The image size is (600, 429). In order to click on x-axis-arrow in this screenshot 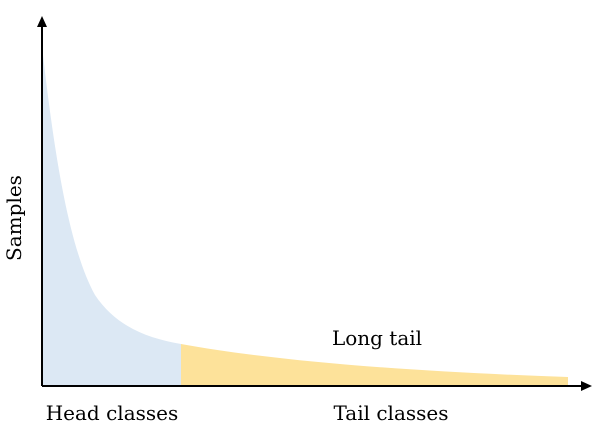, I will do `click(586, 386)`.